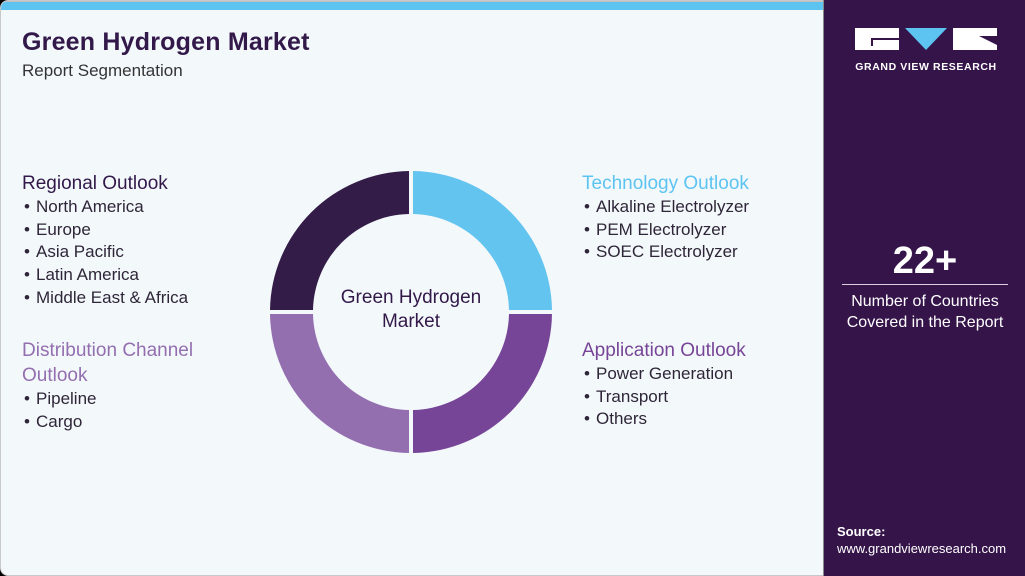 This screenshot has height=576, width=1025. I want to click on segmentation-donut, so click(411, 312).